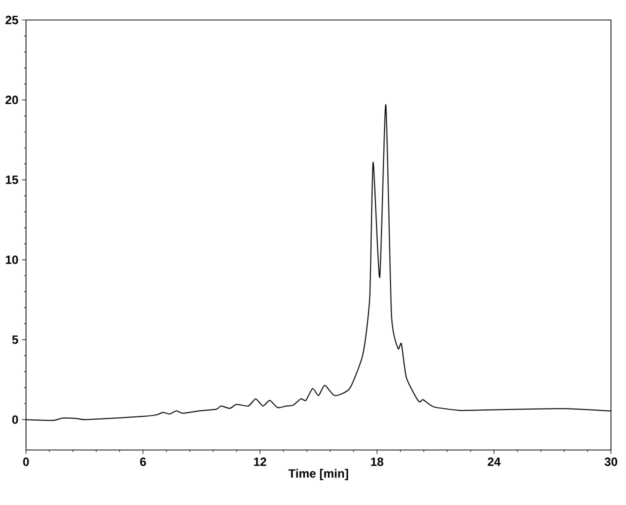 The height and width of the screenshot is (505, 626). What do you see at coordinates (12, 180) in the screenshot?
I see `y-tick-label: 15` at bounding box center [12, 180].